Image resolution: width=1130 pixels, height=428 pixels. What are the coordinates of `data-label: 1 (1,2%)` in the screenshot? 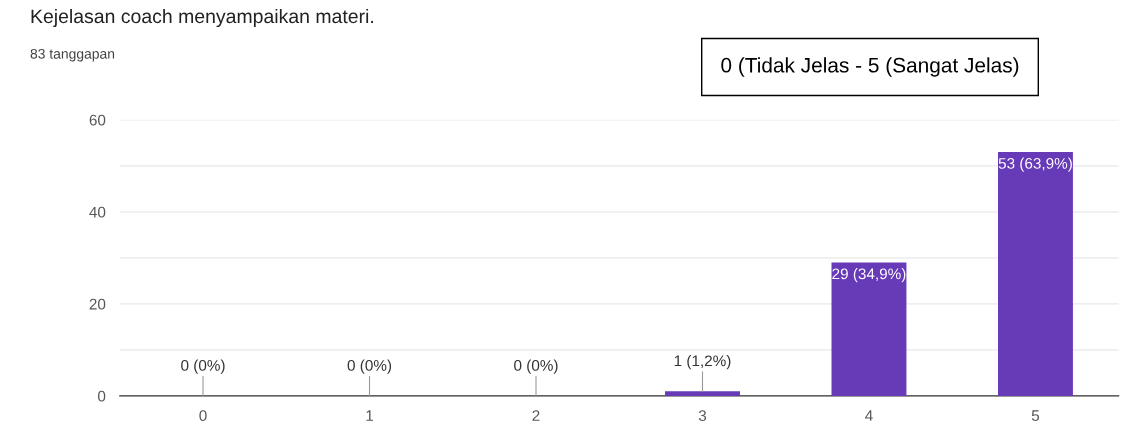 It's located at (702, 362).